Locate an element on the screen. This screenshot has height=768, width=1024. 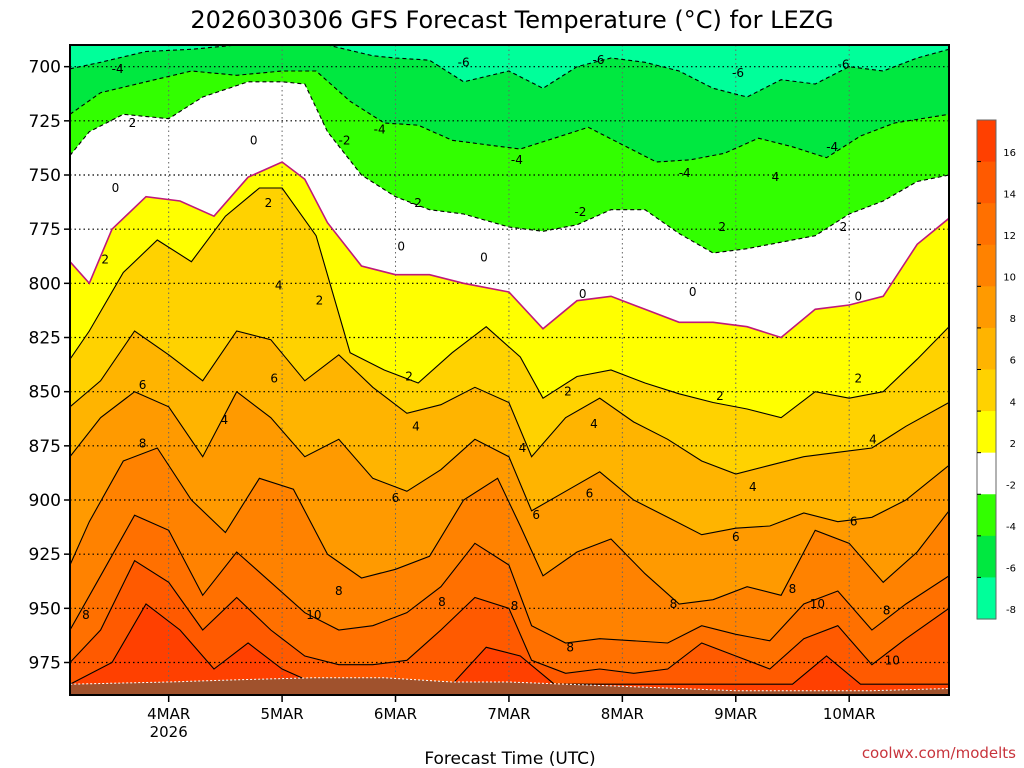
y-axis: 700 725 750 775 800 825 850 875 900 925 950 975 is located at coordinates (49, 366).